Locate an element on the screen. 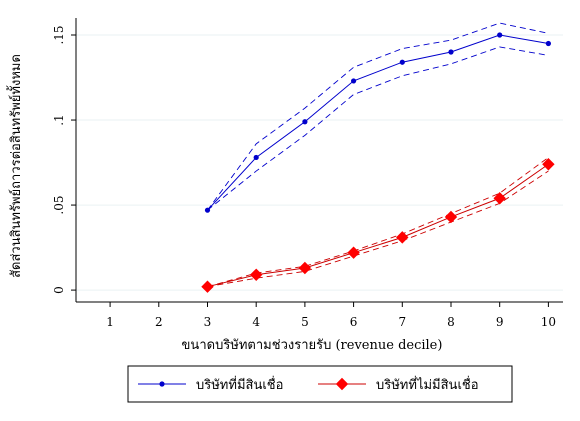 The width and height of the screenshot is (580, 421). x-axis-label: ขนาดบริษัทตามช่วงรายรับ (revenue decile) is located at coordinates (312, 345).